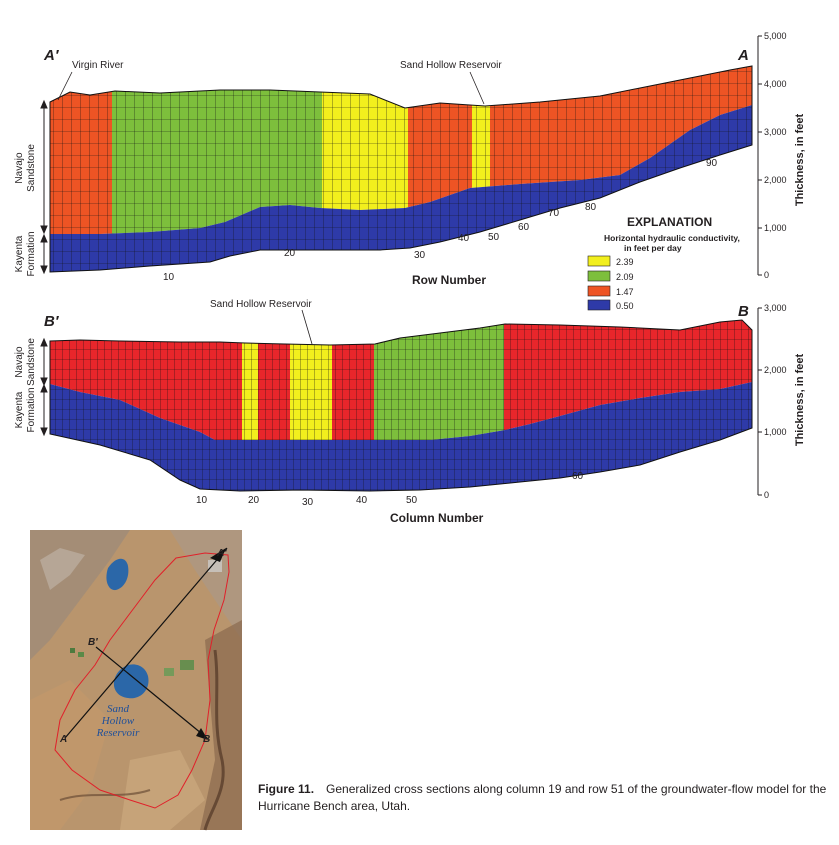 This screenshot has width=839, height=845. I want to click on model-boundary, so click(142, 680).